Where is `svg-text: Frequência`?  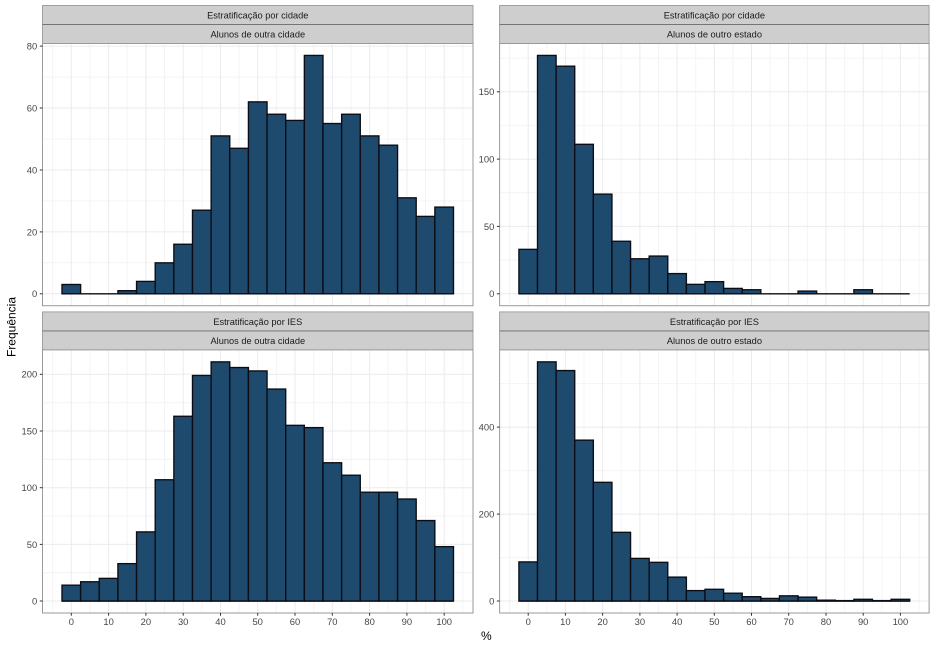 svg-text: Frequência is located at coordinates (12, 327).